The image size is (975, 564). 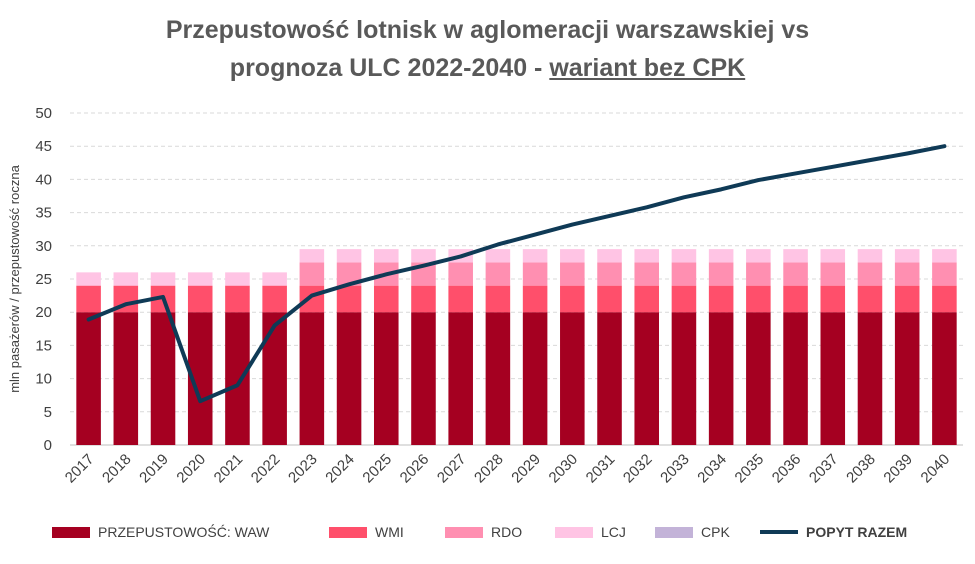 What do you see at coordinates (833, 256) in the screenshot?
I see `bar-lcj-2037` at bounding box center [833, 256].